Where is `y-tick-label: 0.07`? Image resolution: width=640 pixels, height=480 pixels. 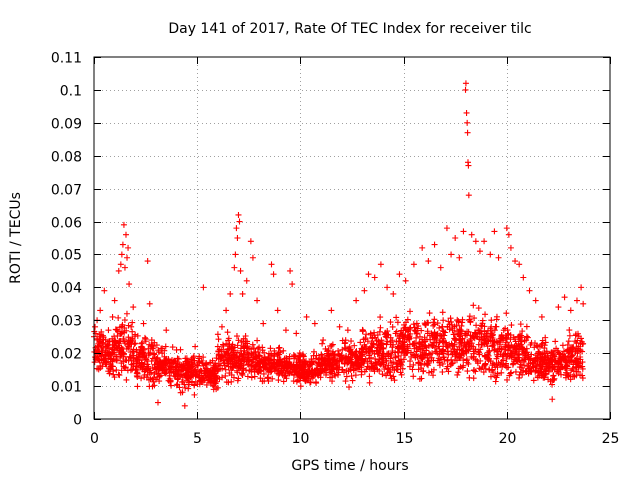
y-tick-label: 0.07 is located at coordinates (66, 191).